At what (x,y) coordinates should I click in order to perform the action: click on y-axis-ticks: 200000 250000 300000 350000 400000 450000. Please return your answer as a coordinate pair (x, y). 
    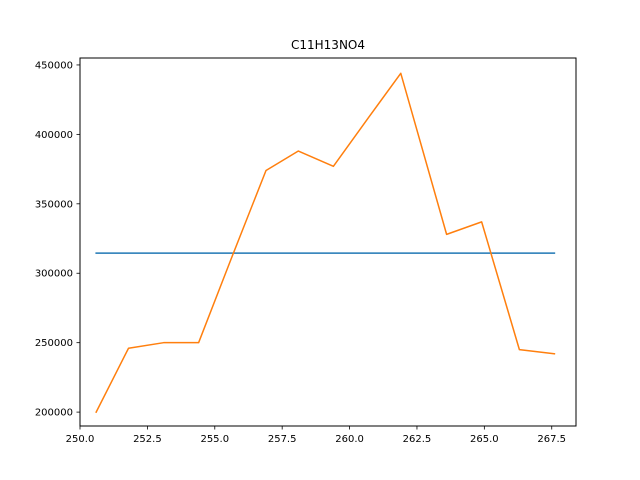
    Looking at the image, I should click on (57, 239).